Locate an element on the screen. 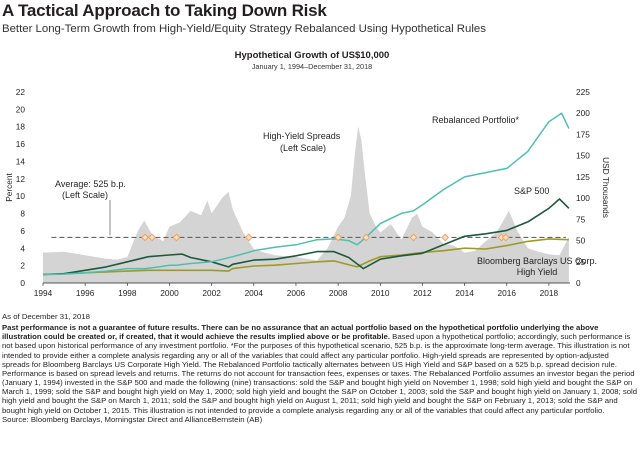 The image size is (640, 462). x-tick-label: 2008 is located at coordinates (338, 293).